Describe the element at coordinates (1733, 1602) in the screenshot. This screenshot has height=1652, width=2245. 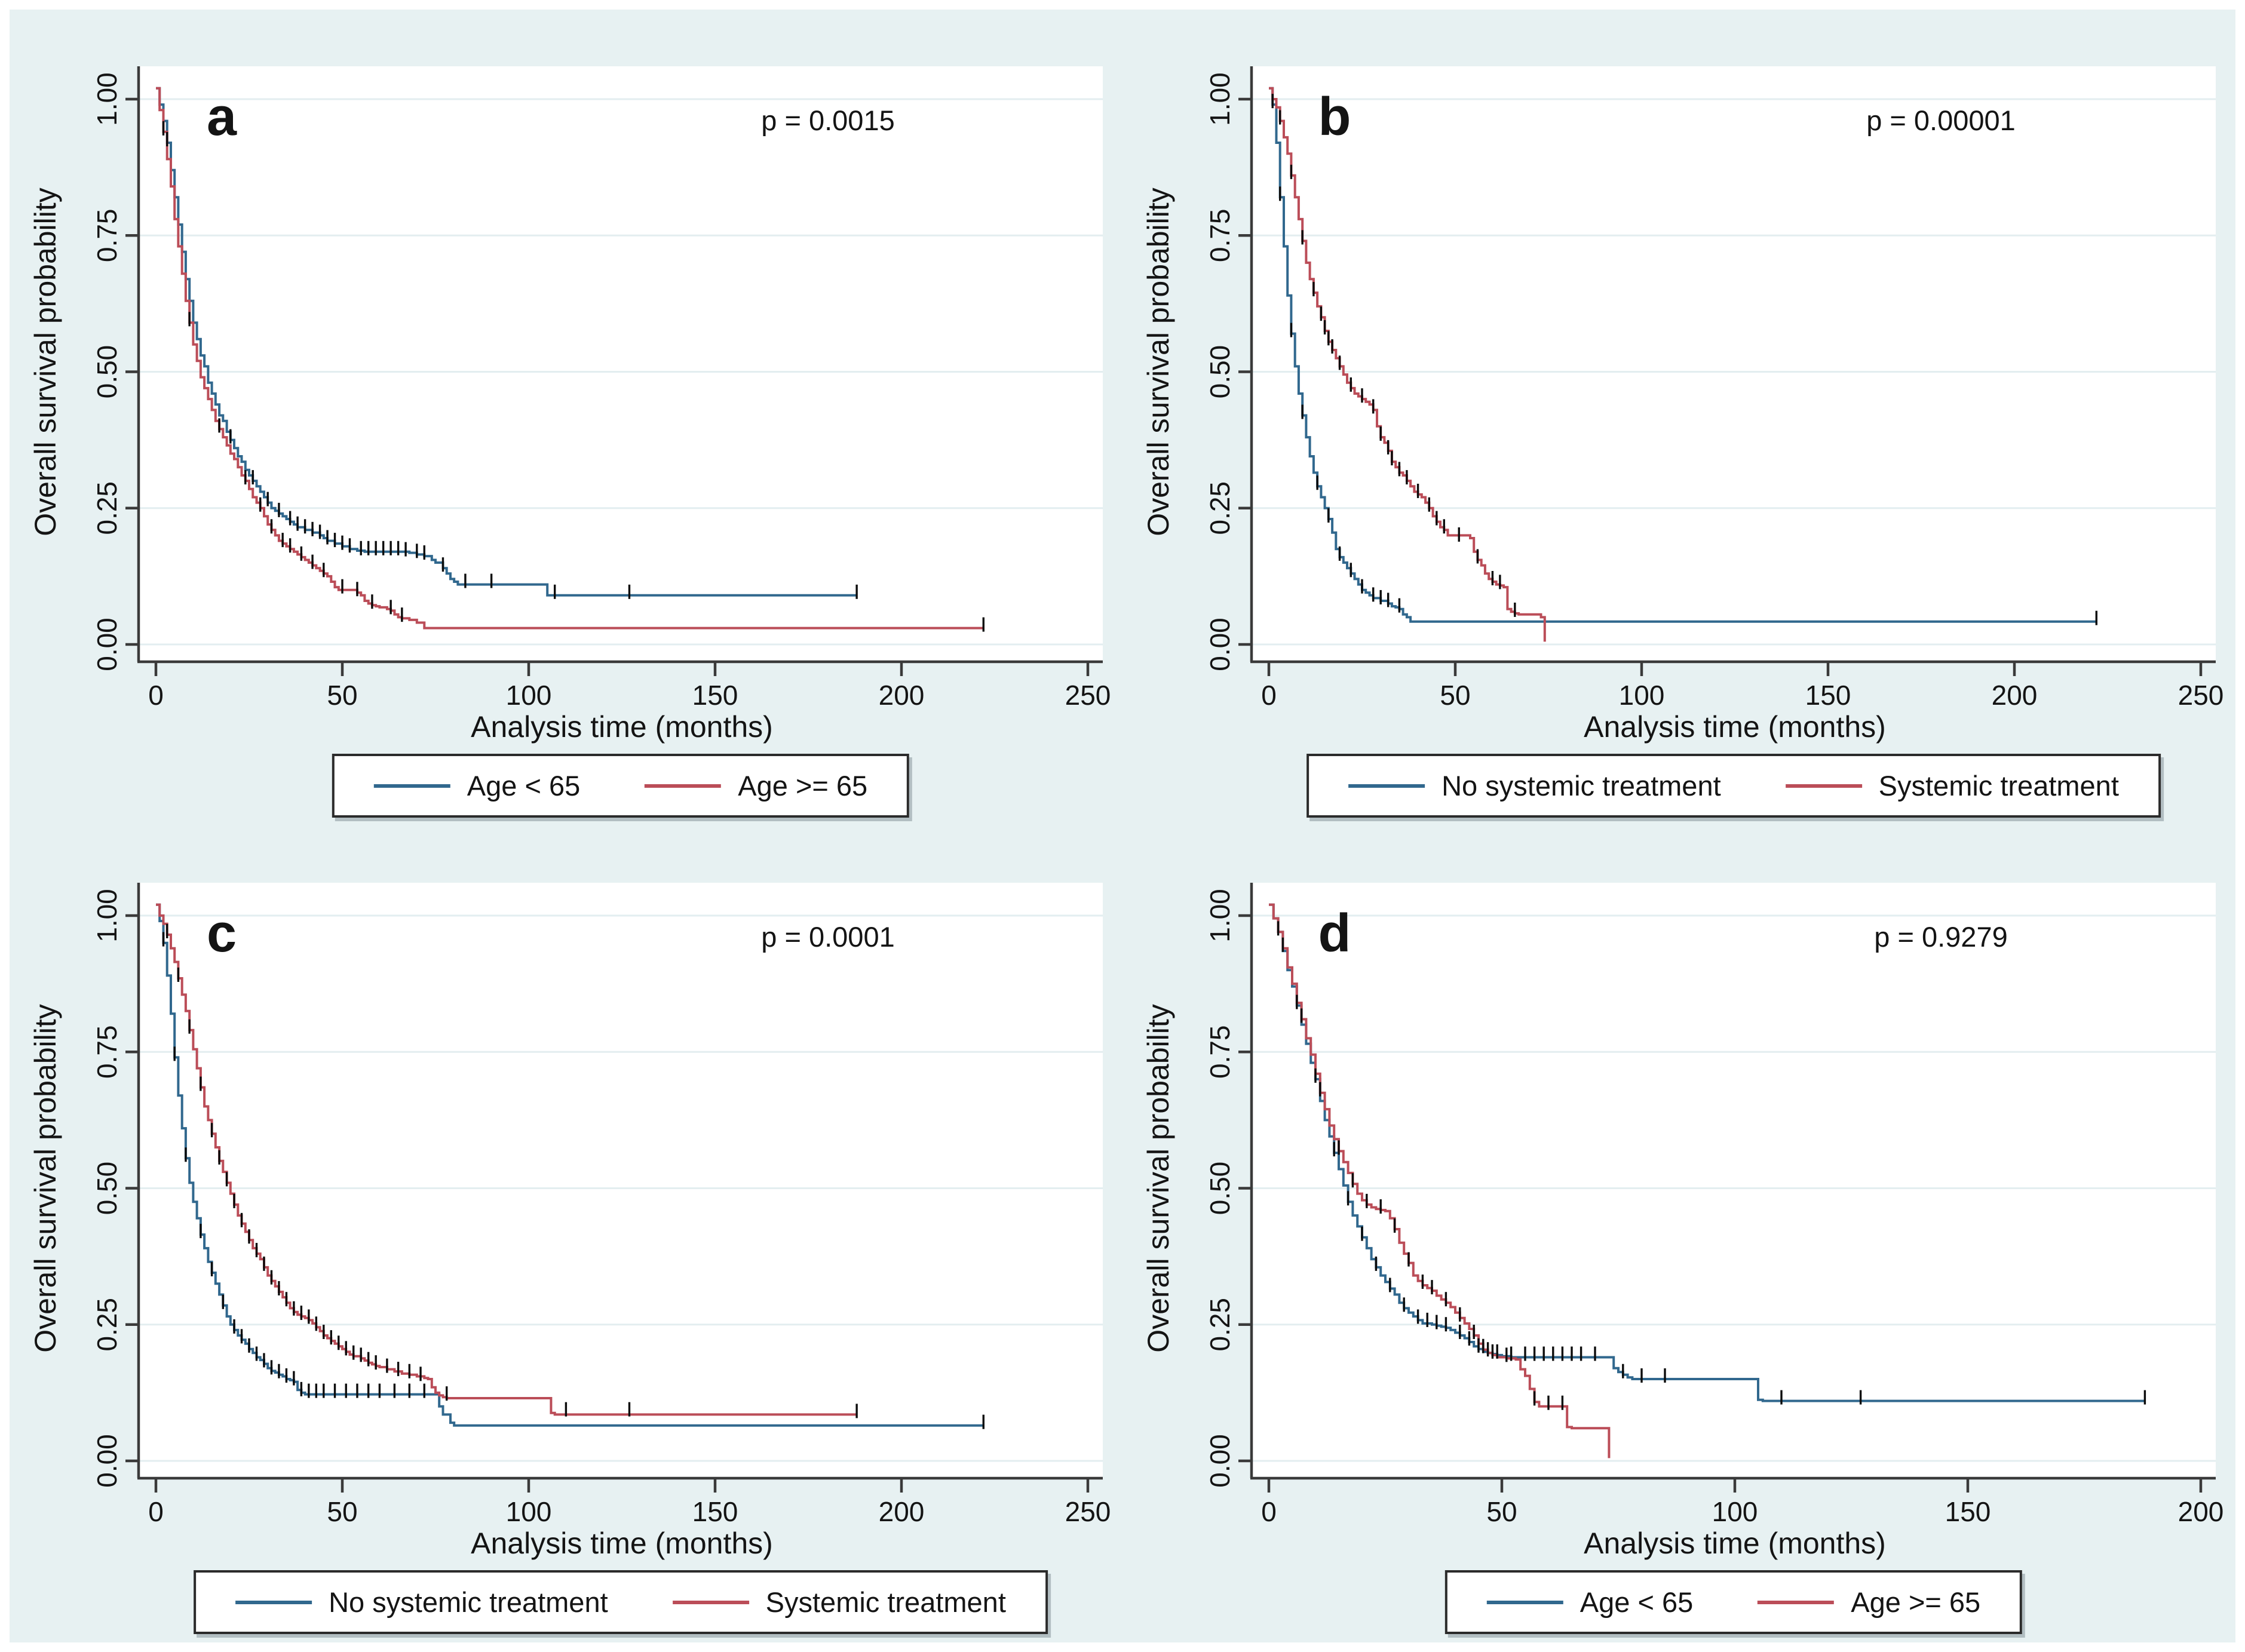
I see `legend-d: Age < 65 Age >= 65` at that location.